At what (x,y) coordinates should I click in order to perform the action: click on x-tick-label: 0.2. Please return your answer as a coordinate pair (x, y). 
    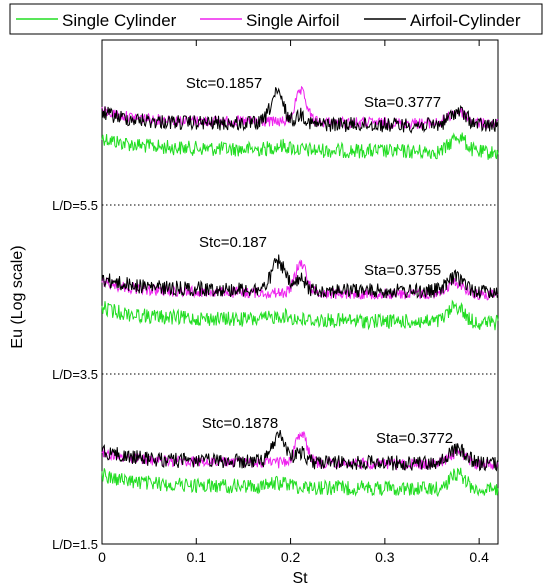
    Looking at the image, I should click on (291, 557).